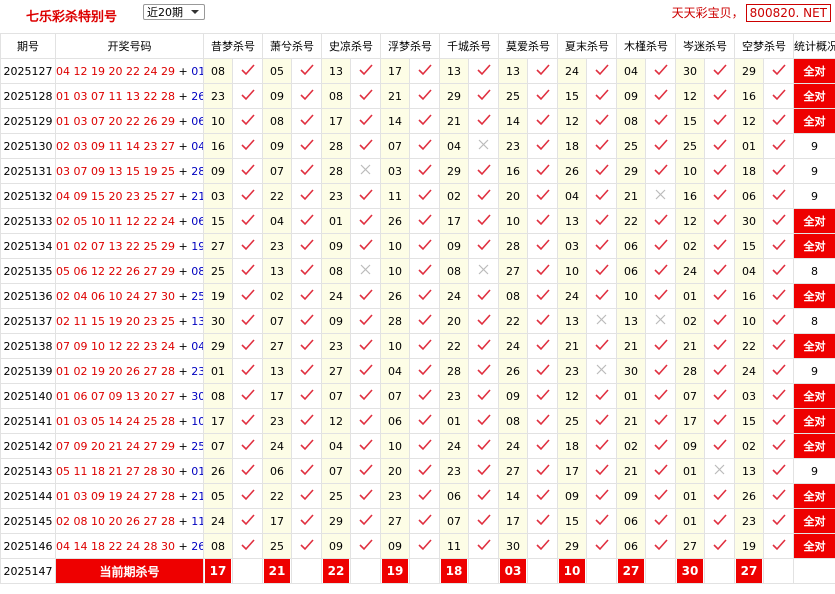 The width and height of the screenshot is (835, 594). What do you see at coordinates (98, 71) in the screenshot?
I see `number: 19` at bounding box center [98, 71].